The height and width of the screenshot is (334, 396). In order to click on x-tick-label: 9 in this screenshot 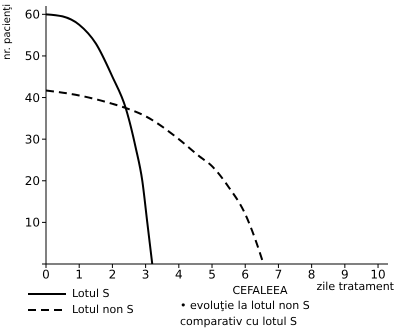, I will do `click(345, 275)`.